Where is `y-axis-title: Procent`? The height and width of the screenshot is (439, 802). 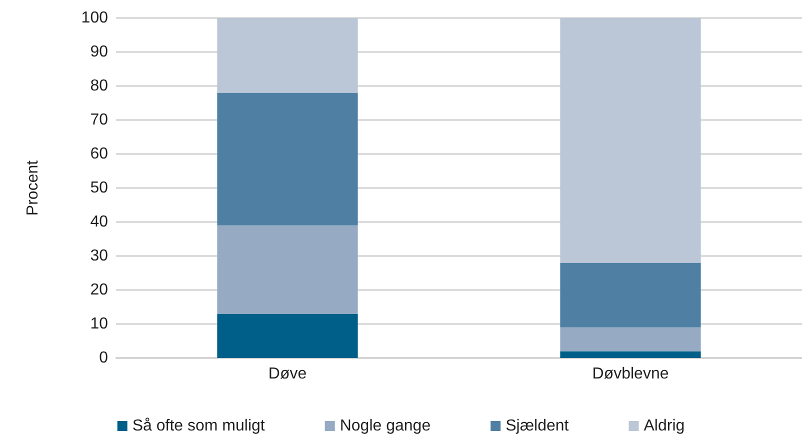
y-axis-title: Procent is located at coordinates (33, 188).